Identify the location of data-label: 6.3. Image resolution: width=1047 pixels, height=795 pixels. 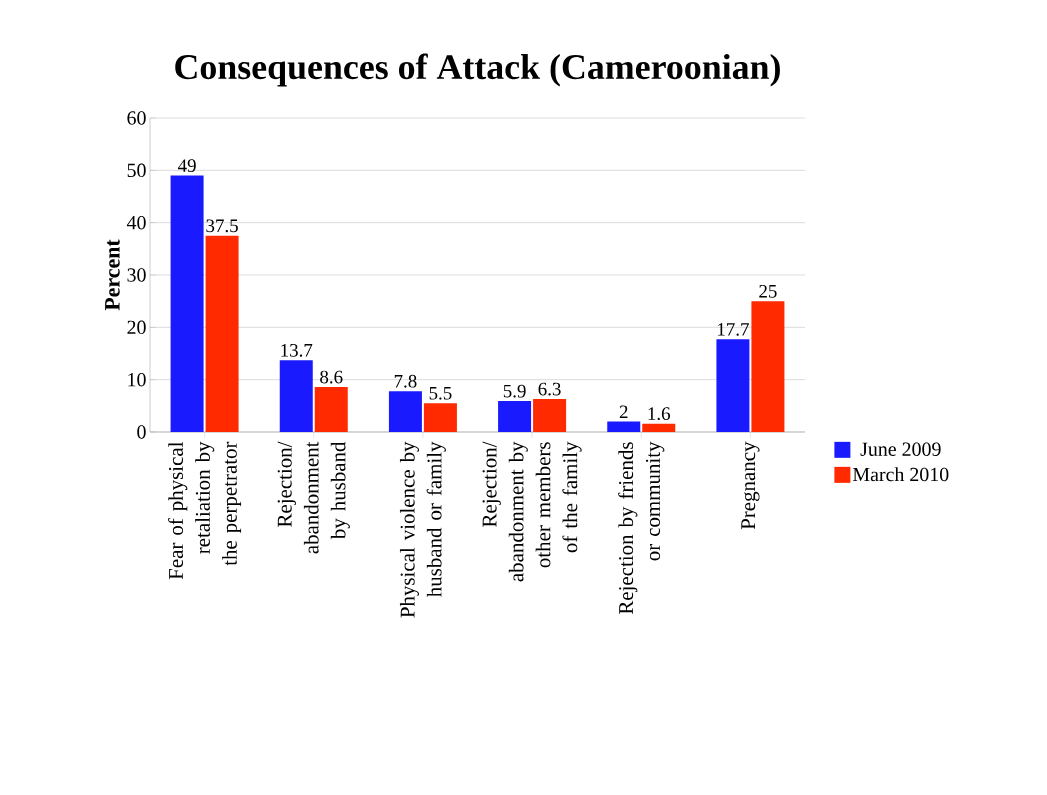
(549, 389).